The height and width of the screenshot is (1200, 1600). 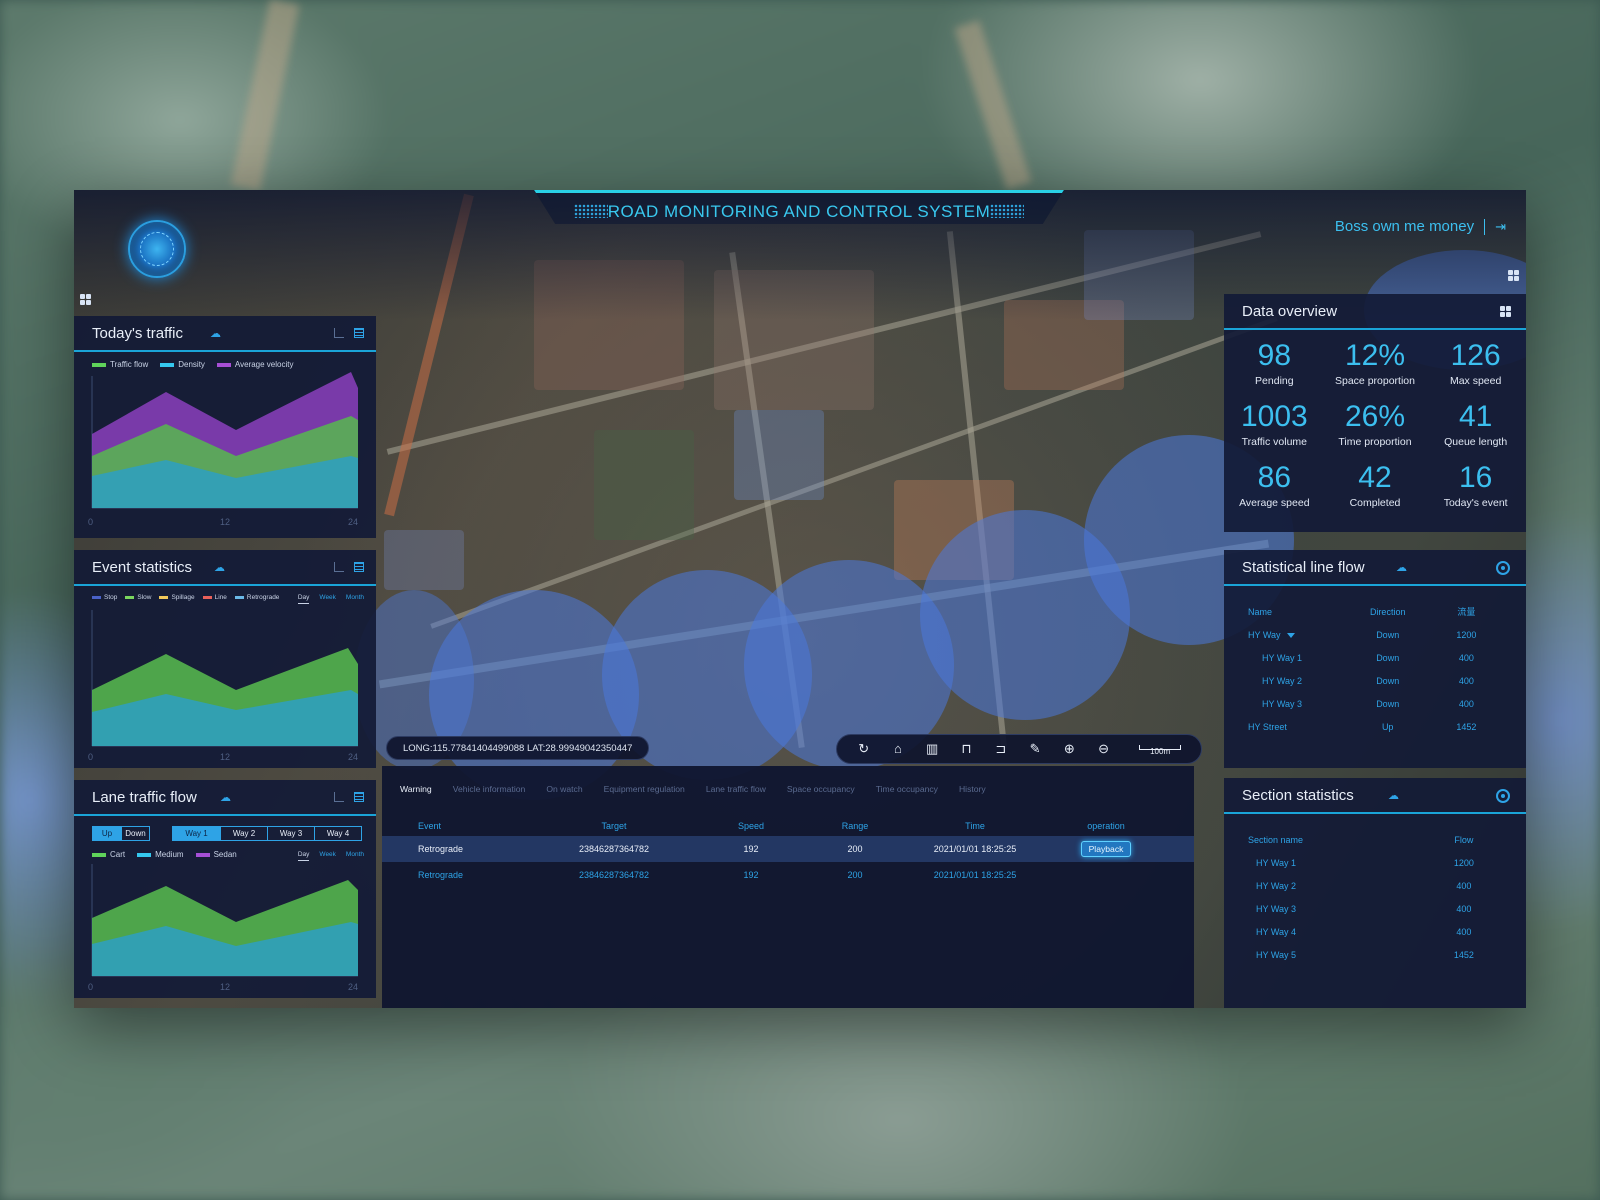 I want to click on direction-down: Down, so click(x=134, y=833).